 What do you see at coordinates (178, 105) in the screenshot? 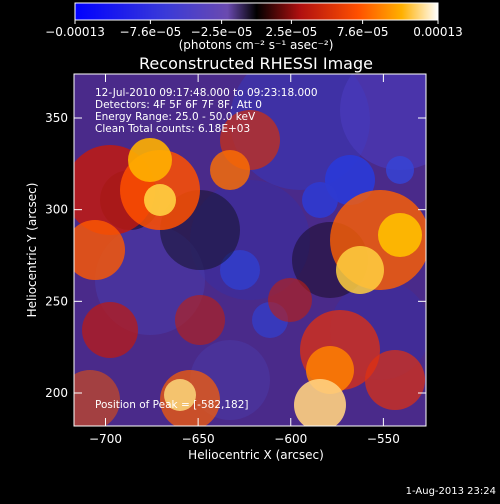
I see `detectors-label: Detectors: 4F 5F 6F 7F 8F, Att 0` at bounding box center [178, 105].